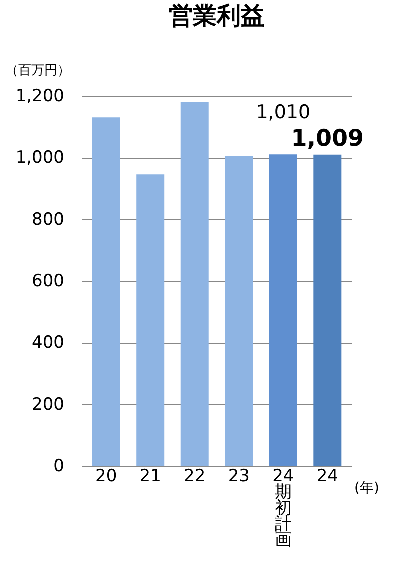 This screenshot has width=404, height=568. What do you see at coordinates (40, 158) in the screenshot?
I see `y-tick-label: 1,000` at bounding box center [40, 158].